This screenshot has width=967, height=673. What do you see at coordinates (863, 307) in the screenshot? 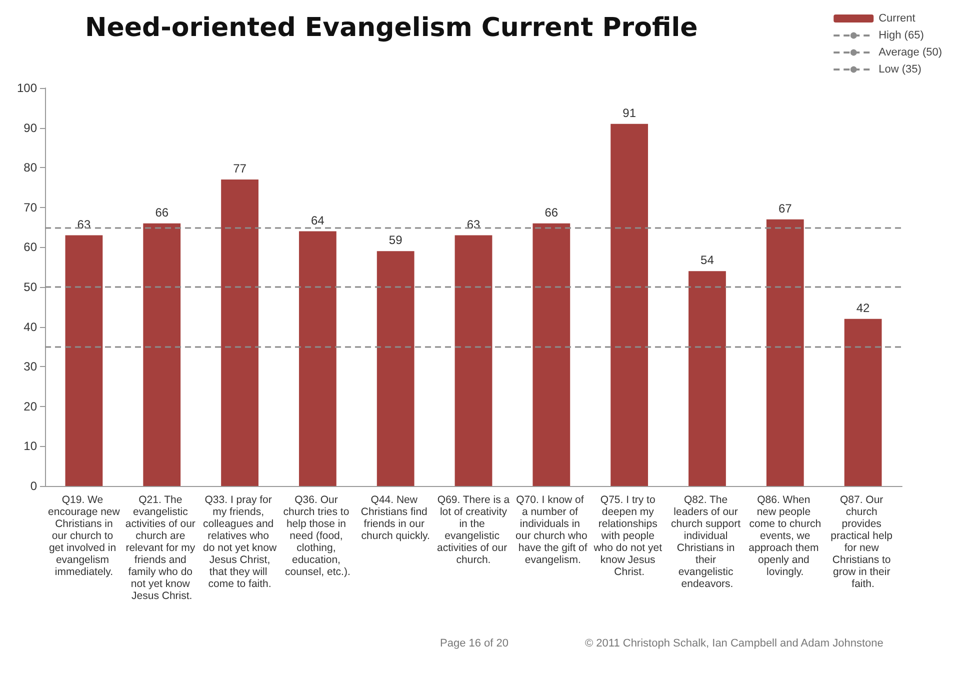
I see `data-label: 42` at bounding box center [863, 307].